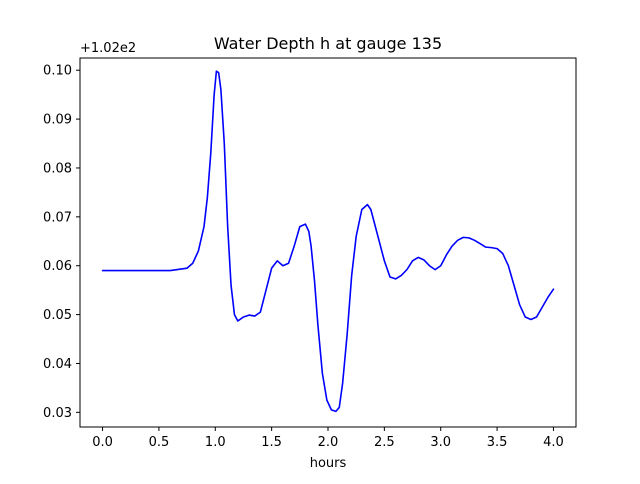  I want to click on y-tick-label: 0.09, so click(57, 120).